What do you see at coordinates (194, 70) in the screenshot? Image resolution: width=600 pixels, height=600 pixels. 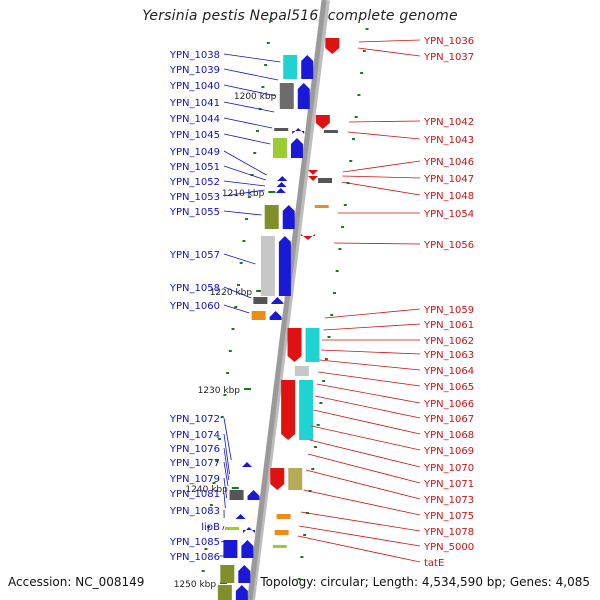 I see `gene-label-ypn_1039: YPN_1039` at bounding box center [194, 70].